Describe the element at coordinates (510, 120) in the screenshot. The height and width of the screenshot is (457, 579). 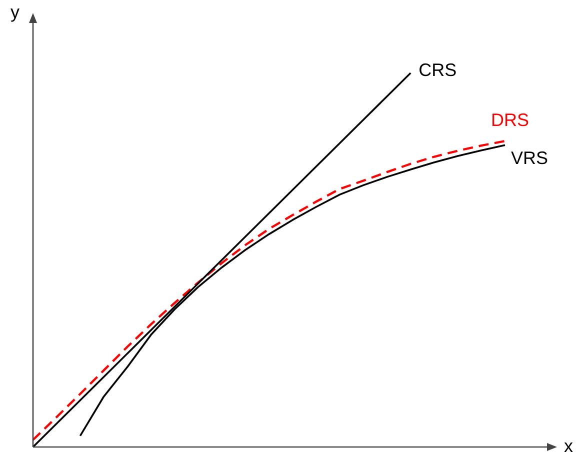
I see `series-label: DRS` at that location.